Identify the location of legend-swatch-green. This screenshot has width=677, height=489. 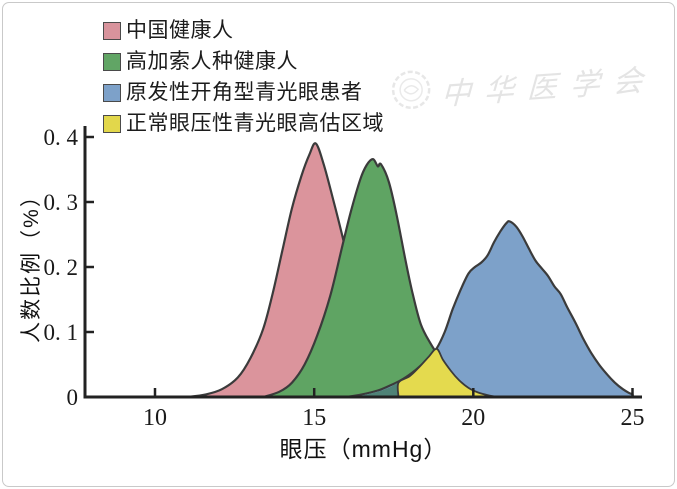
(112, 62).